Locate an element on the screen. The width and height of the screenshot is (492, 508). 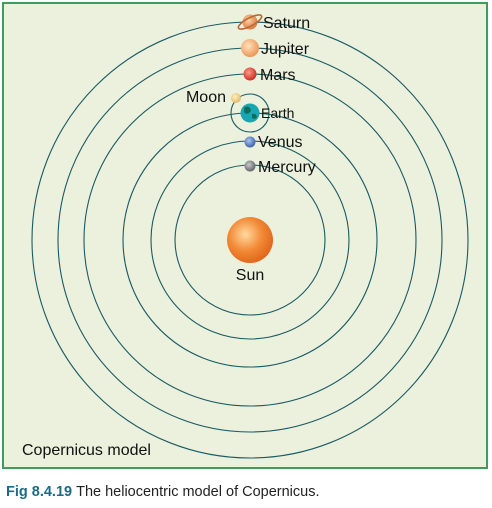
sun-label: Sun is located at coordinates (250, 275).